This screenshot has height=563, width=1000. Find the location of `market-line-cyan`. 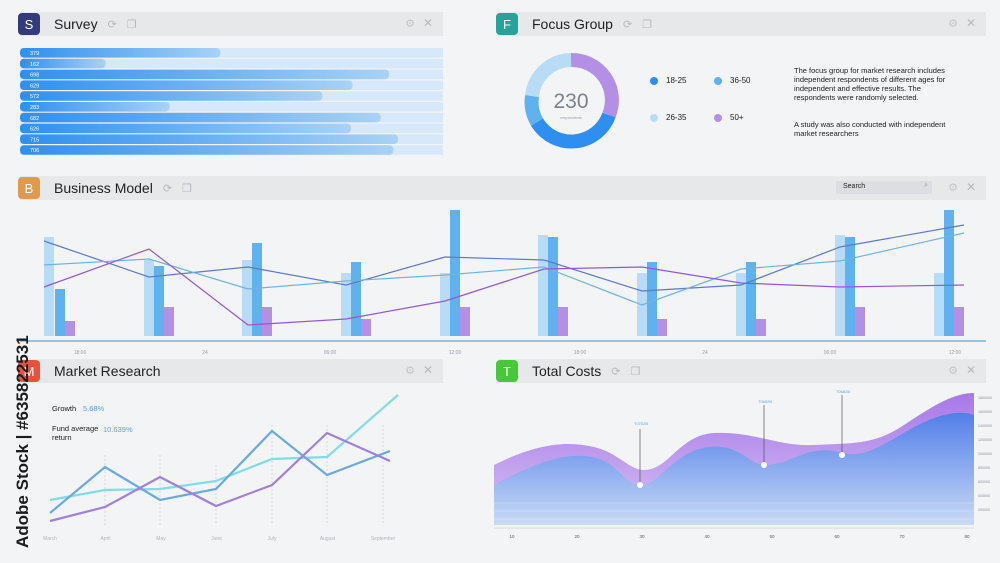

market-line-cyan is located at coordinates (224, 448).